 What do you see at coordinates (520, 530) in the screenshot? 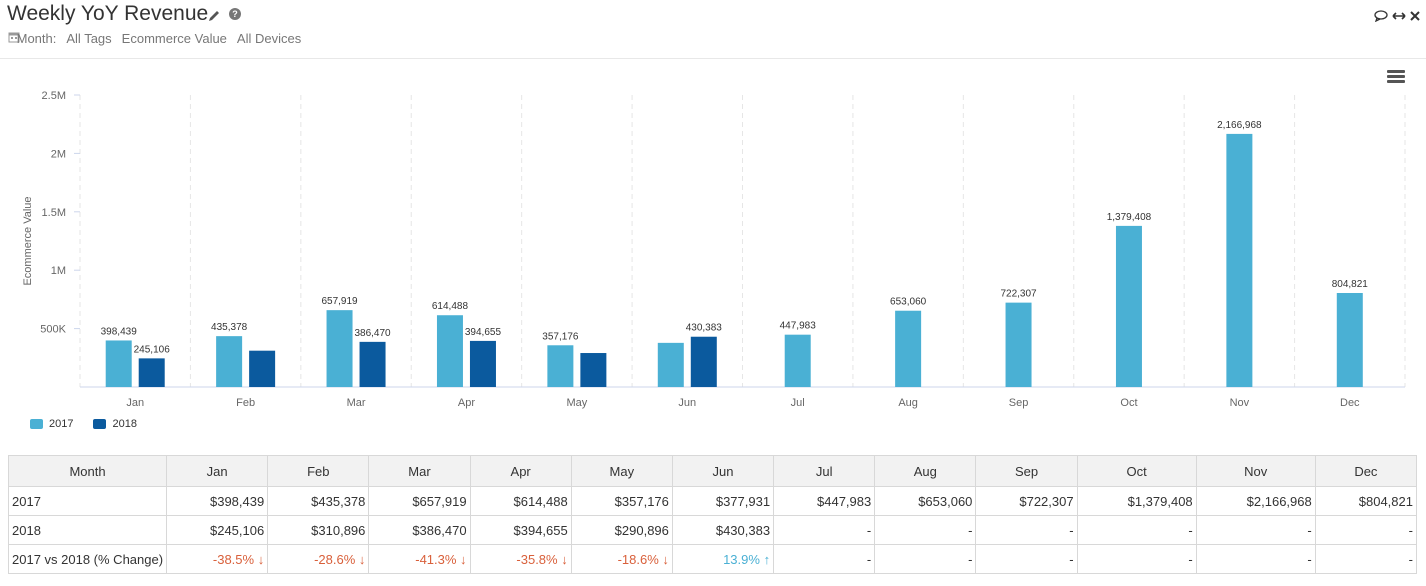
I see `table-cell: $394,655` at bounding box center [520, 530].